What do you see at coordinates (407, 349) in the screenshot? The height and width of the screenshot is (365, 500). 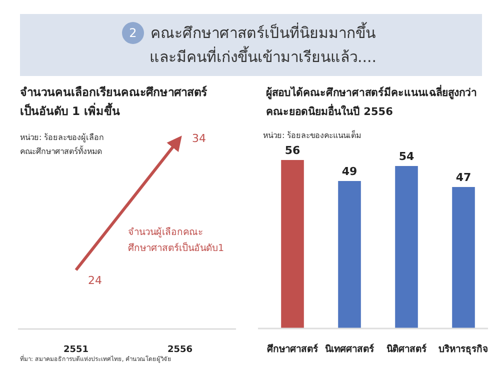 I see `x-tick-label: นิติศาสตร์` at bounding box center [407, 349].